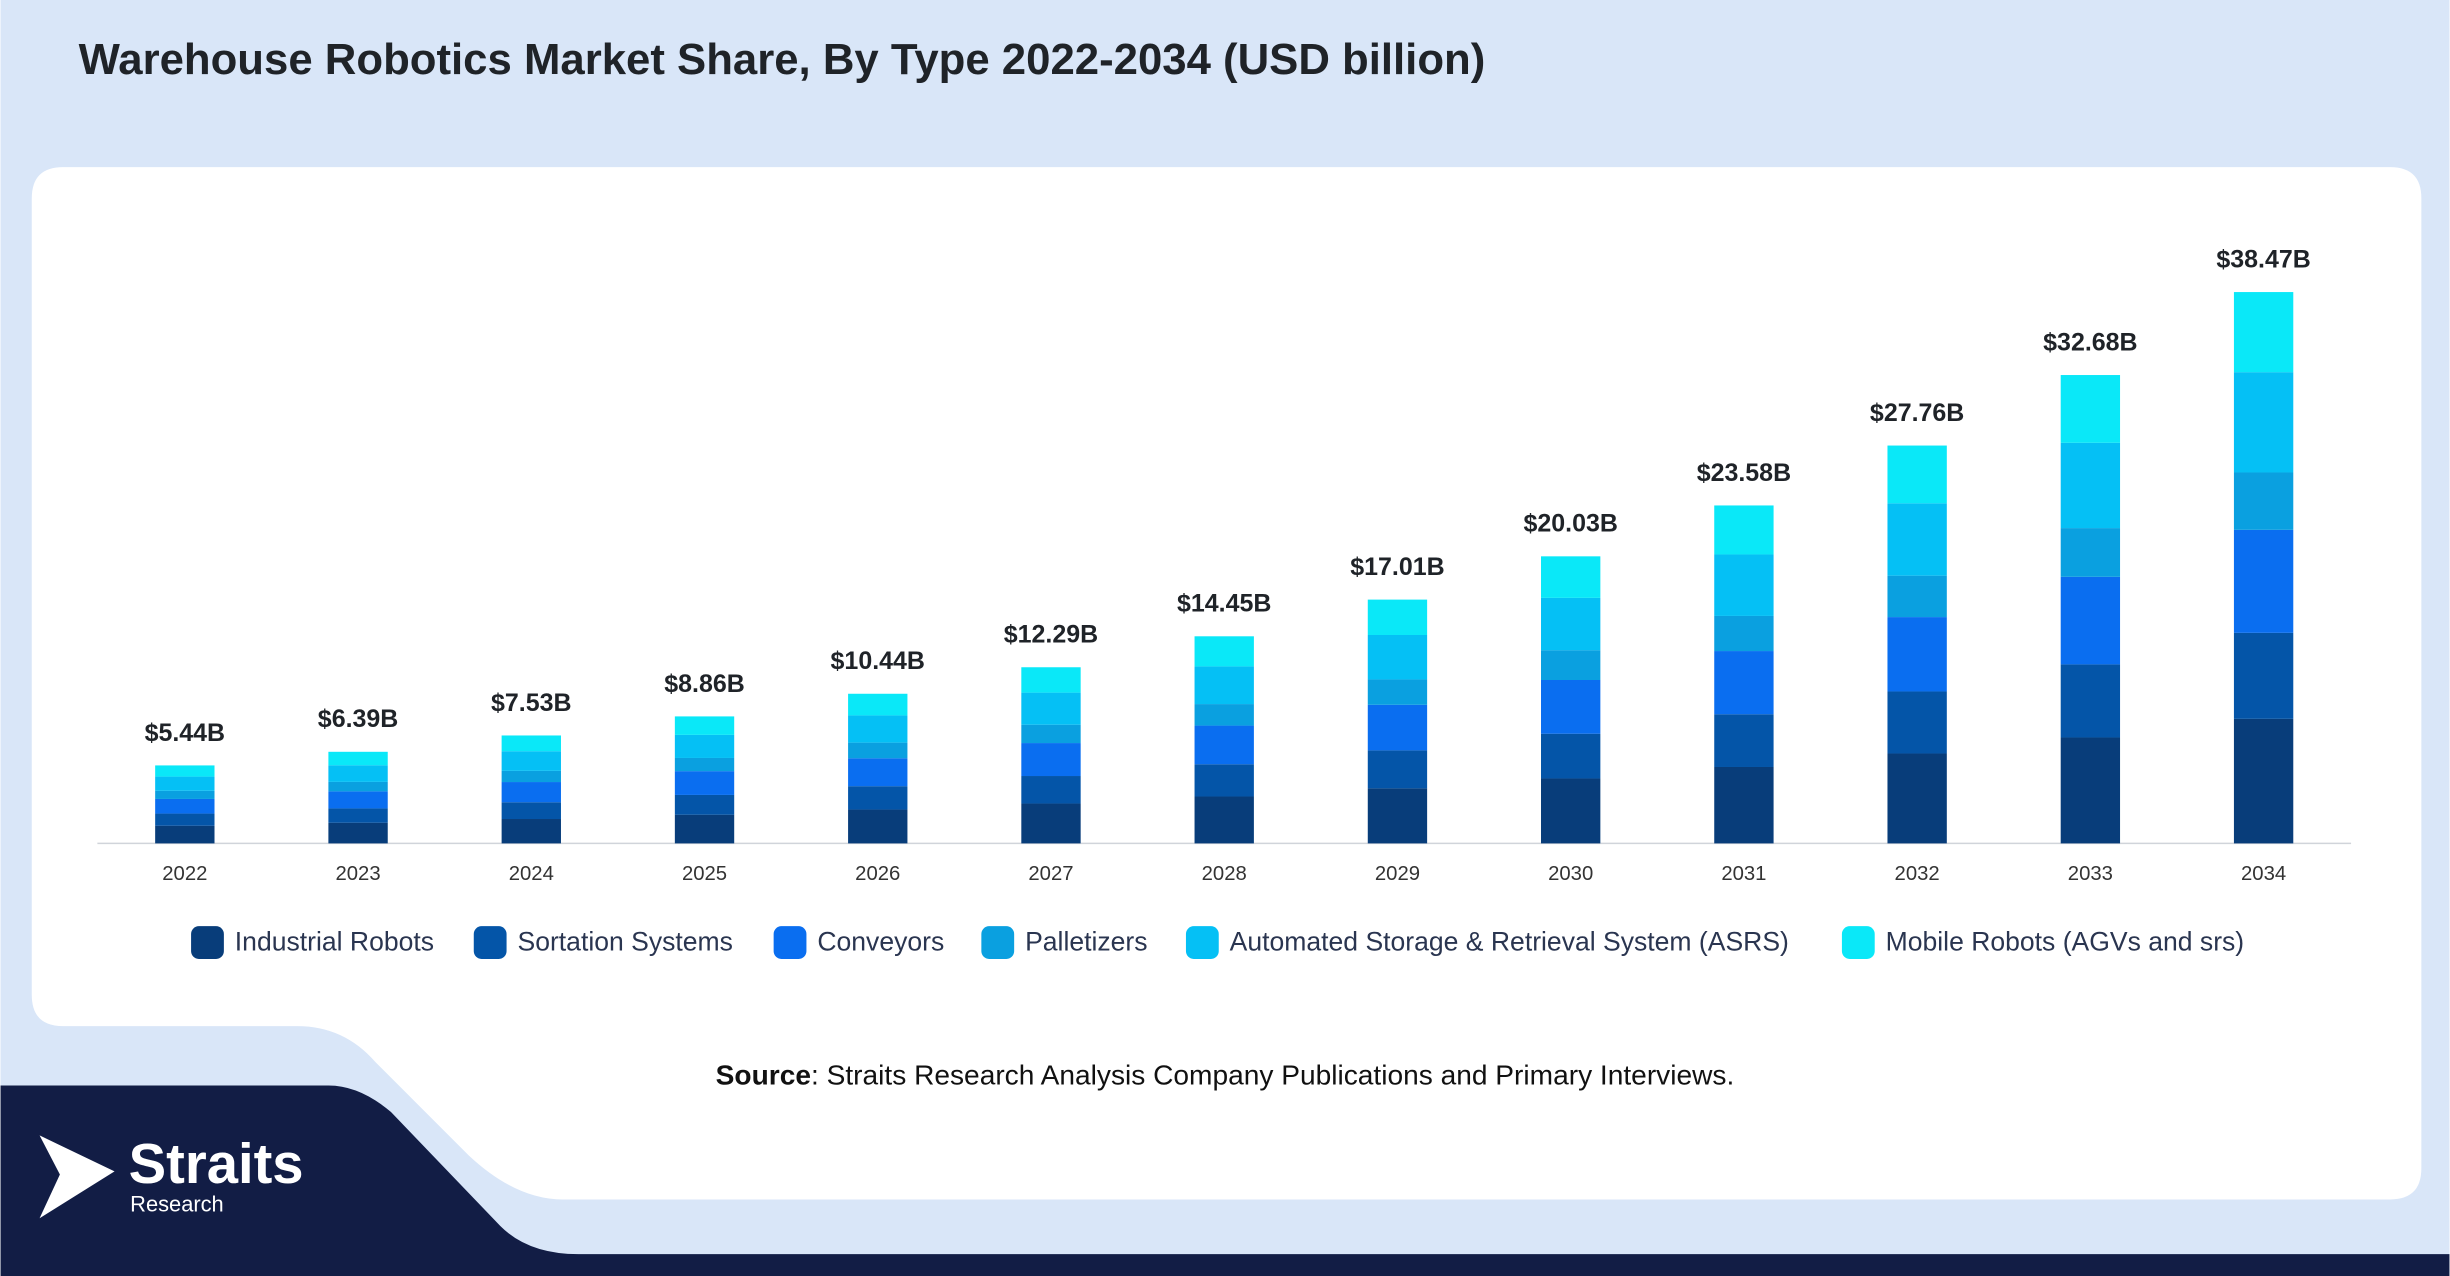 The height and width of the screenshot is (1276, 2450). Describe the element at coordinates (704, 684) in the screenshot. I see `total-label: $8.86B` at that location.